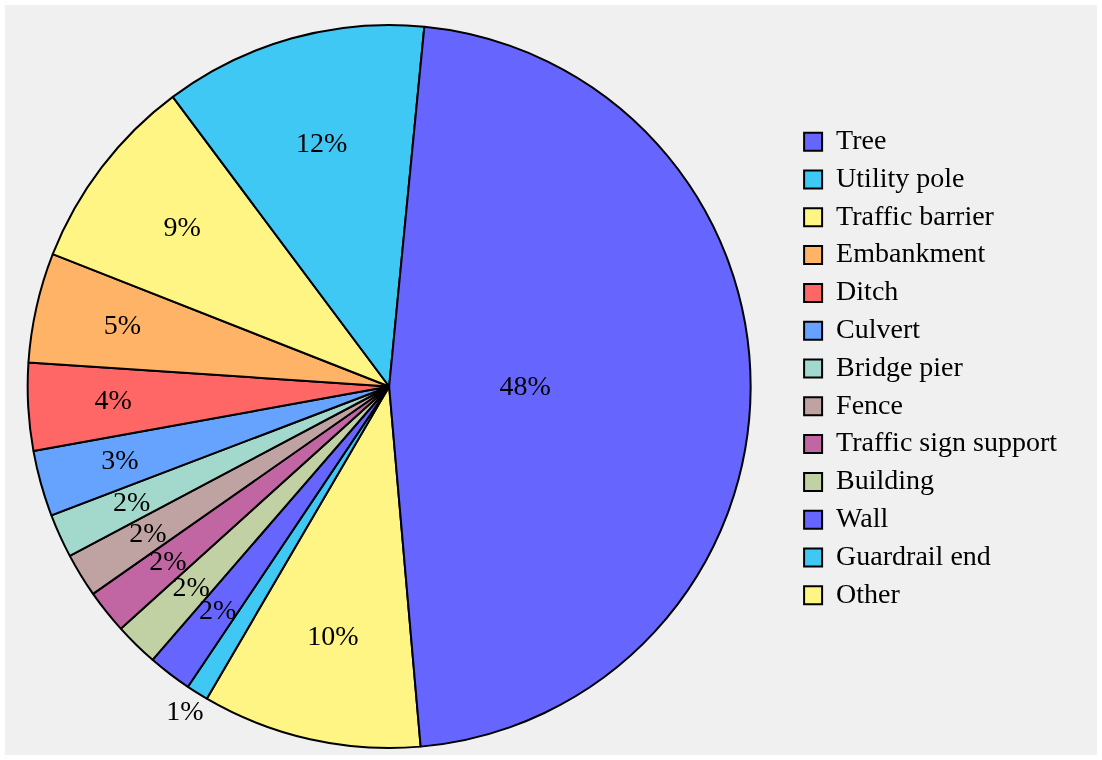 Image resolution: width=1102 pixels, height=760 pixels. Describe the element at coordinates (885, 480) in the screenshot. I see `legend-label: Building` at that location.